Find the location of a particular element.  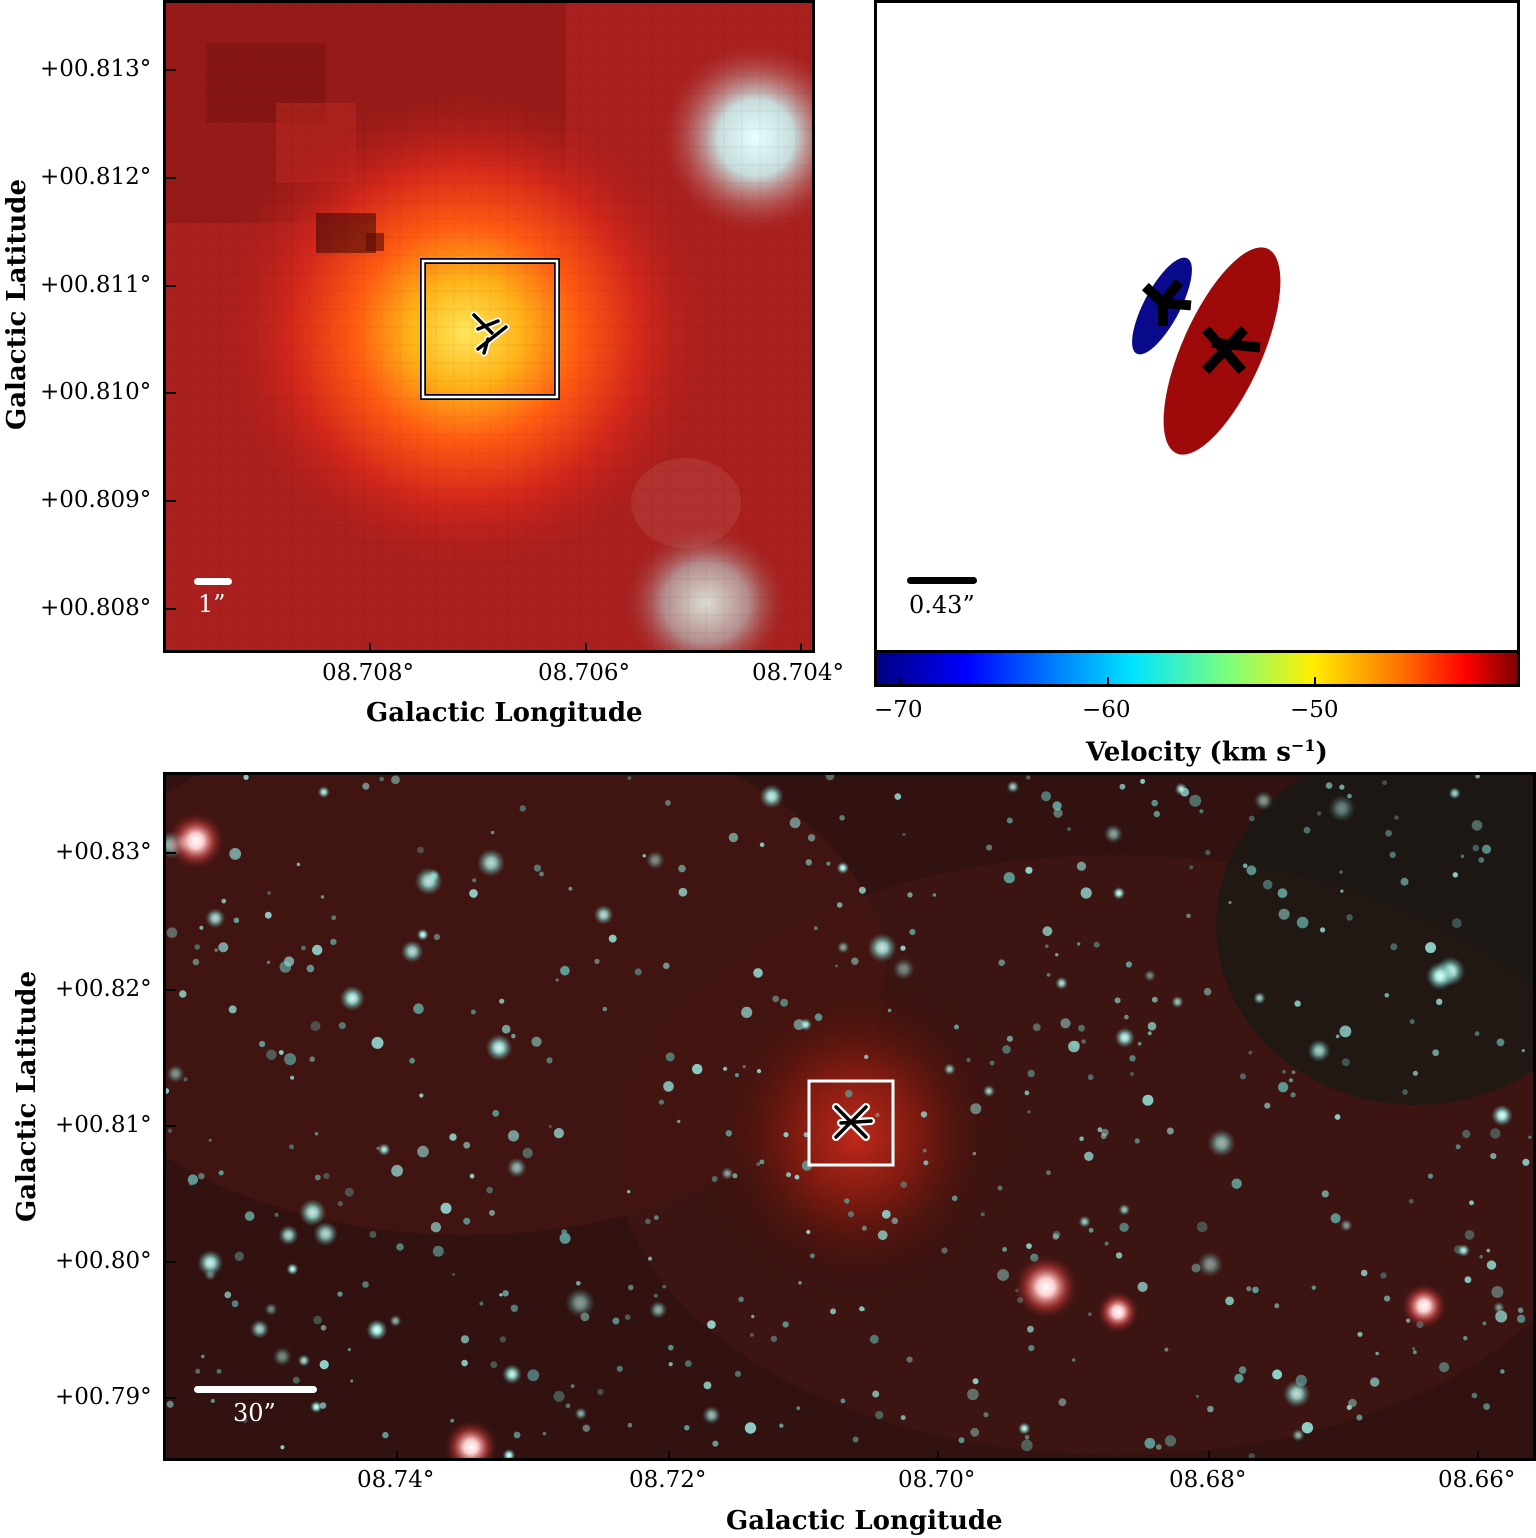

zoom-y-axis-title: Galactic Latitude is located at coordinates (17, 304).